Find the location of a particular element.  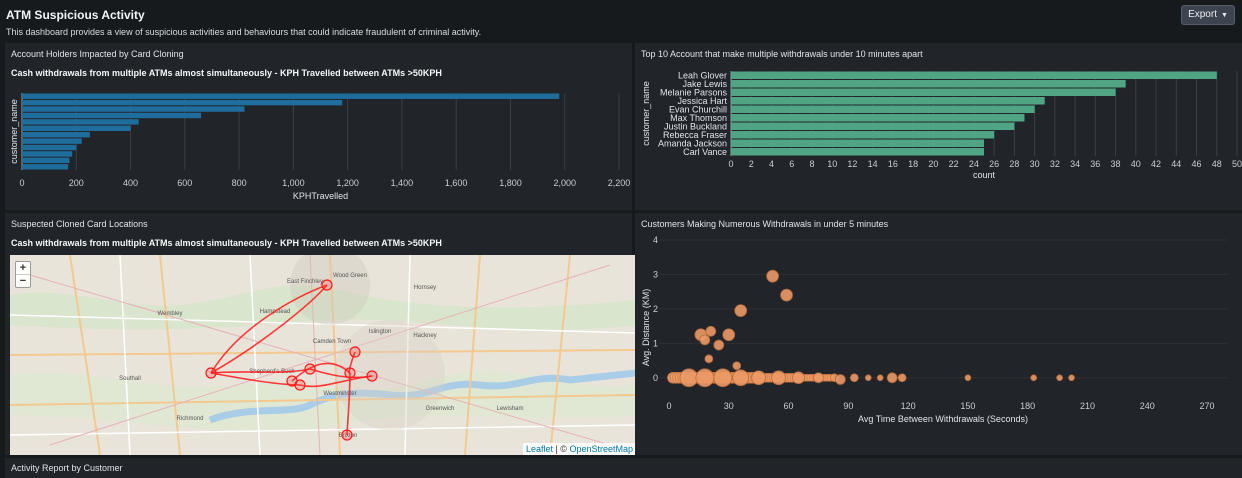

map-place-label: Islington is located at coordinates (380, 332).